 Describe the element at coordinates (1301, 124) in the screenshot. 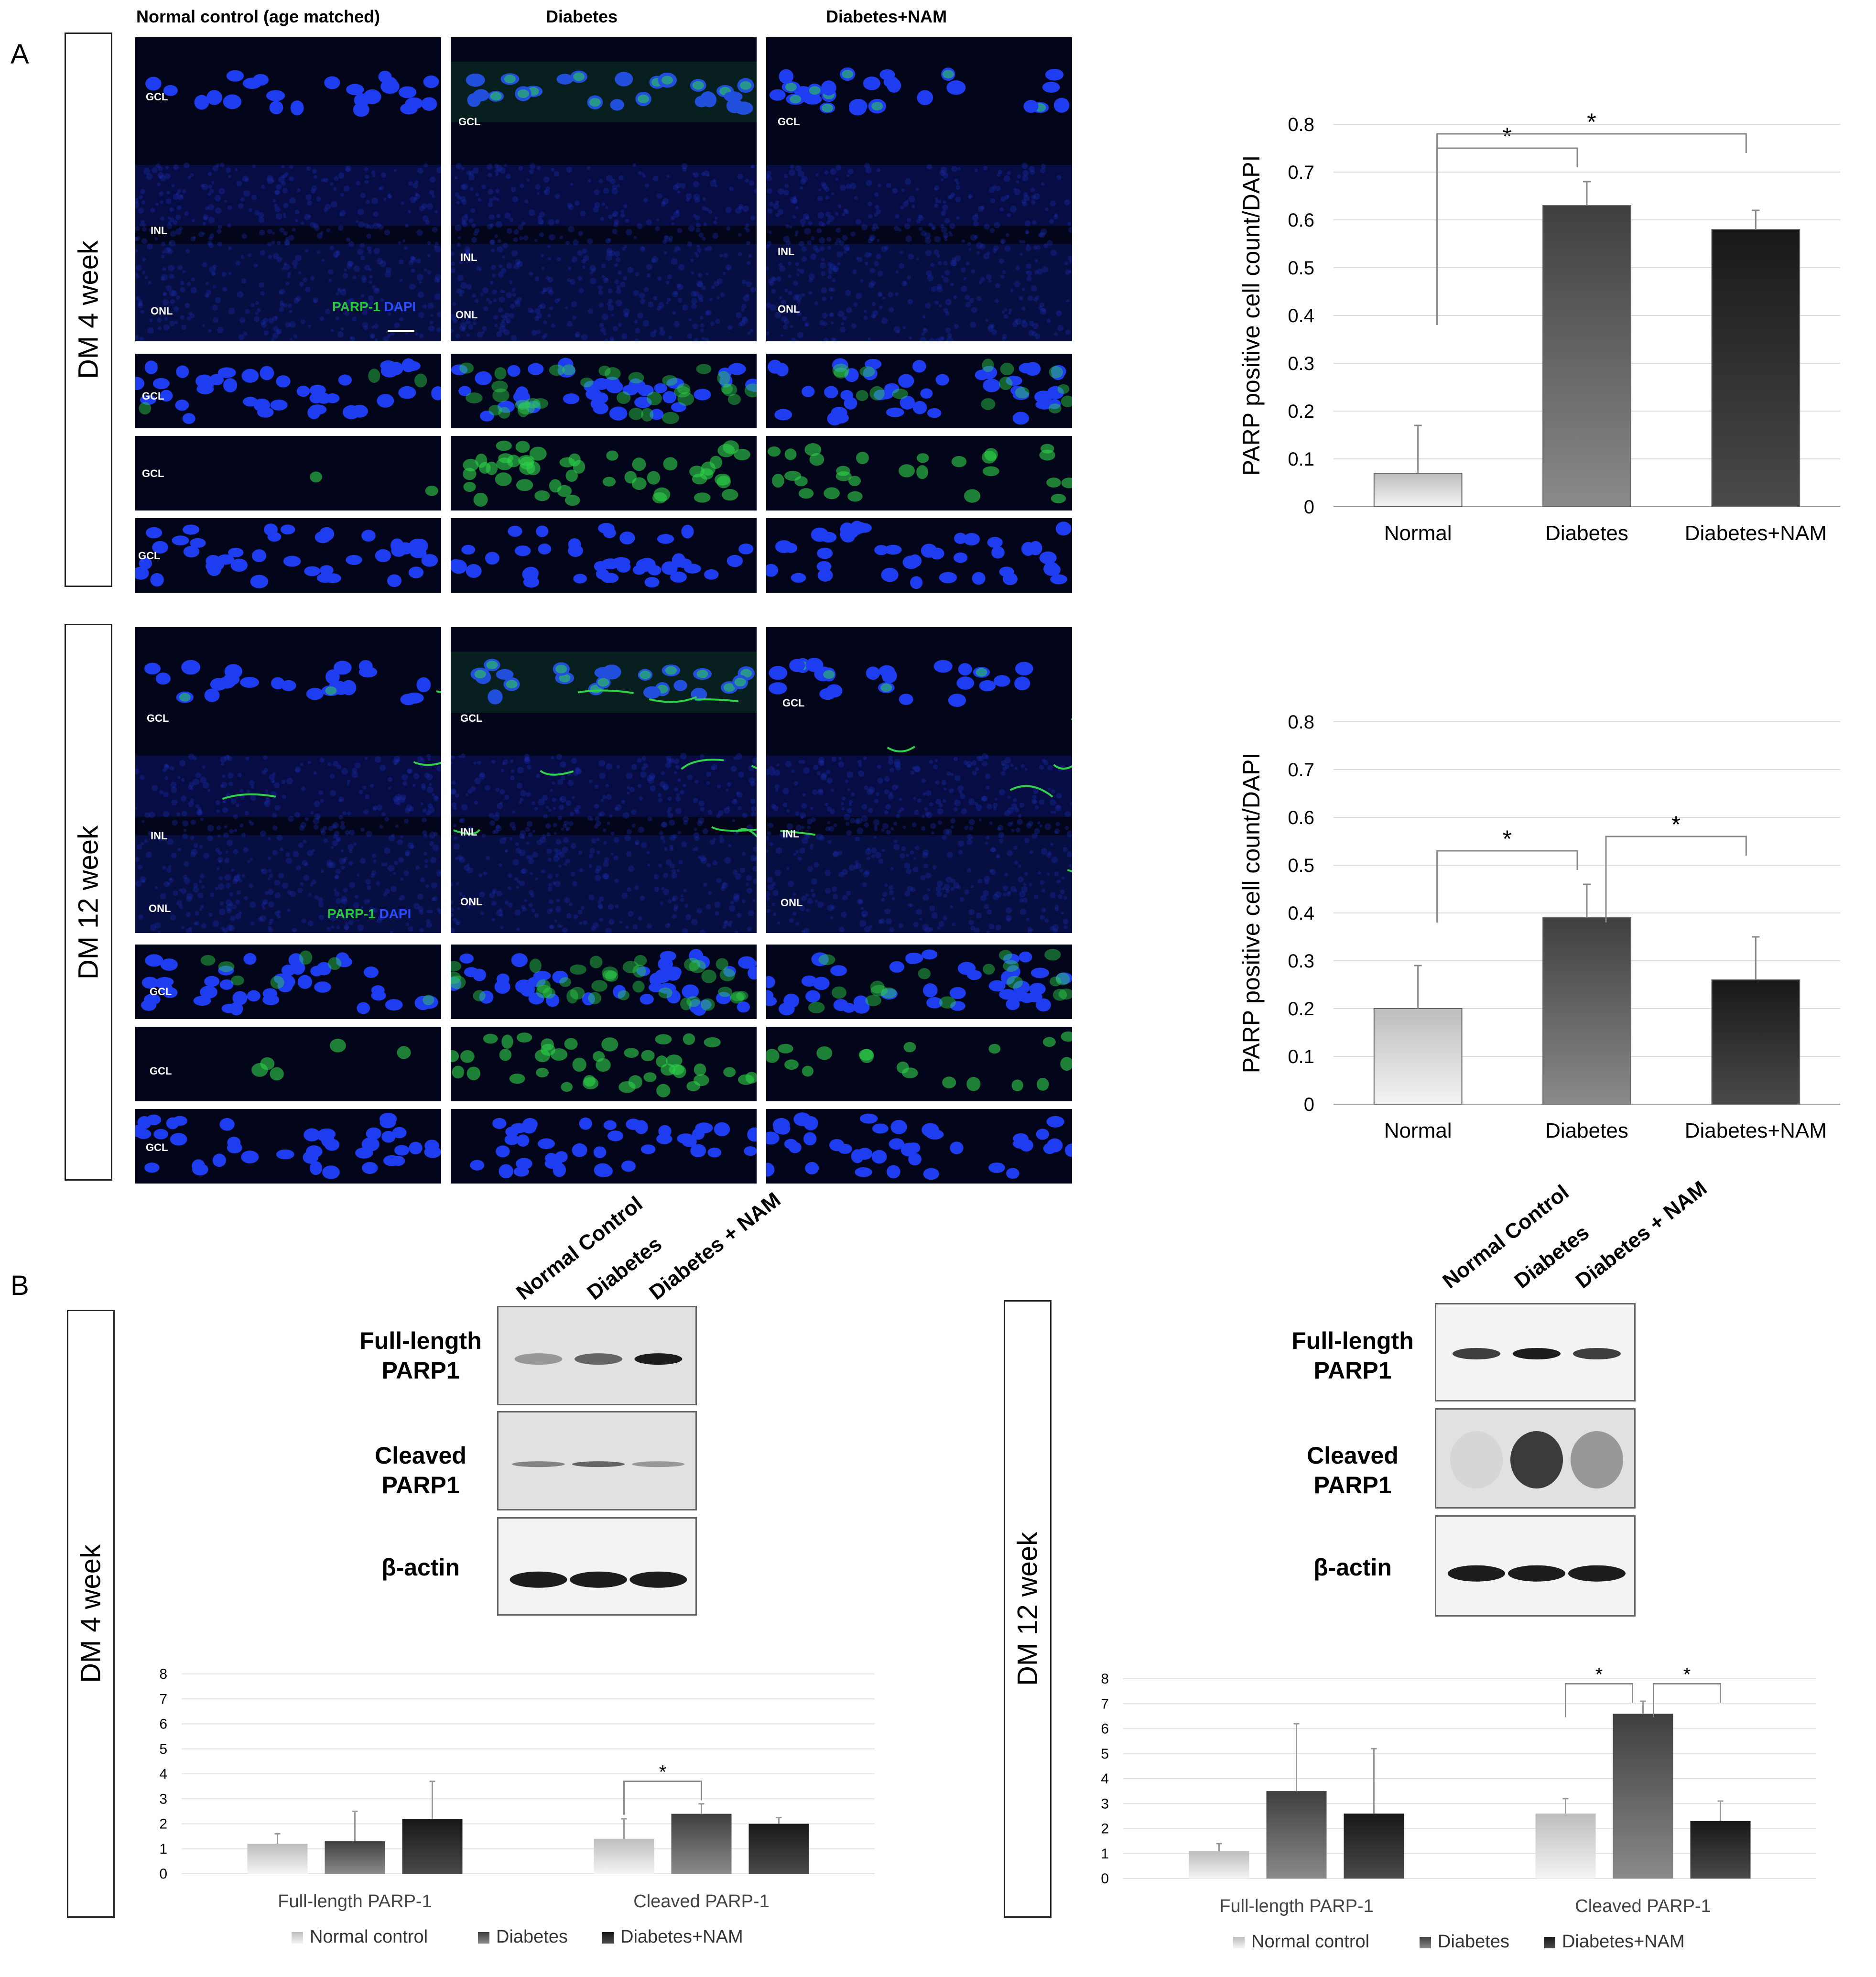

I see `y-tick-label: 0.8` at that location.